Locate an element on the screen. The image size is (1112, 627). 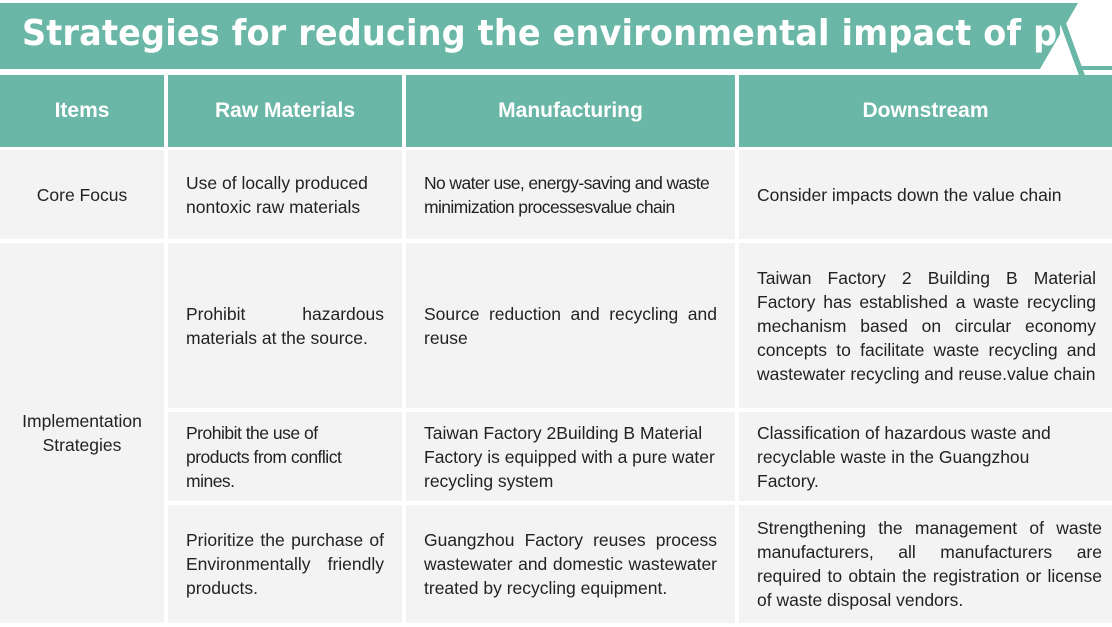
row-label-implementation-strategies: Implementation Strategies is located at coordinates (82, 433).